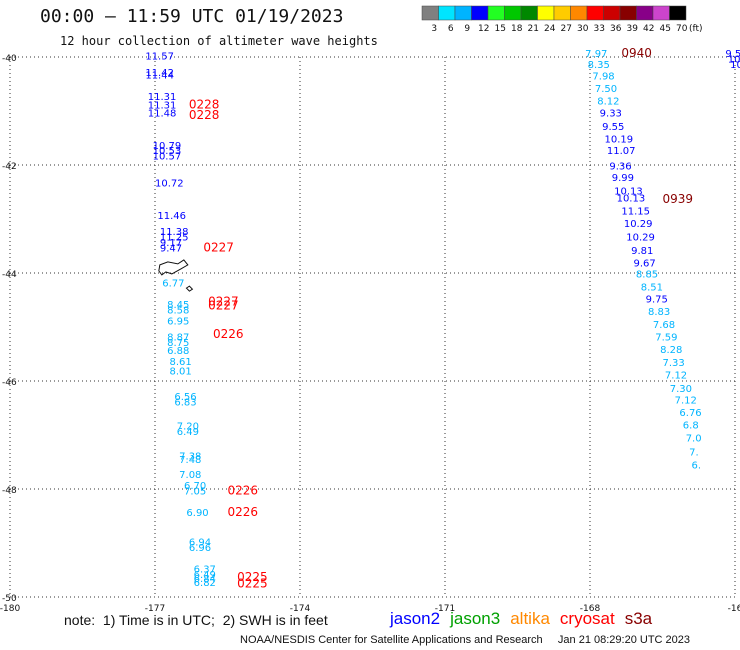 The width and height of the screenshot is (740, 650). What do you see at coordinates (190, 475) in the screenshot?
I see `wave-height-value: 7.08` at bounding box center [190, 475].